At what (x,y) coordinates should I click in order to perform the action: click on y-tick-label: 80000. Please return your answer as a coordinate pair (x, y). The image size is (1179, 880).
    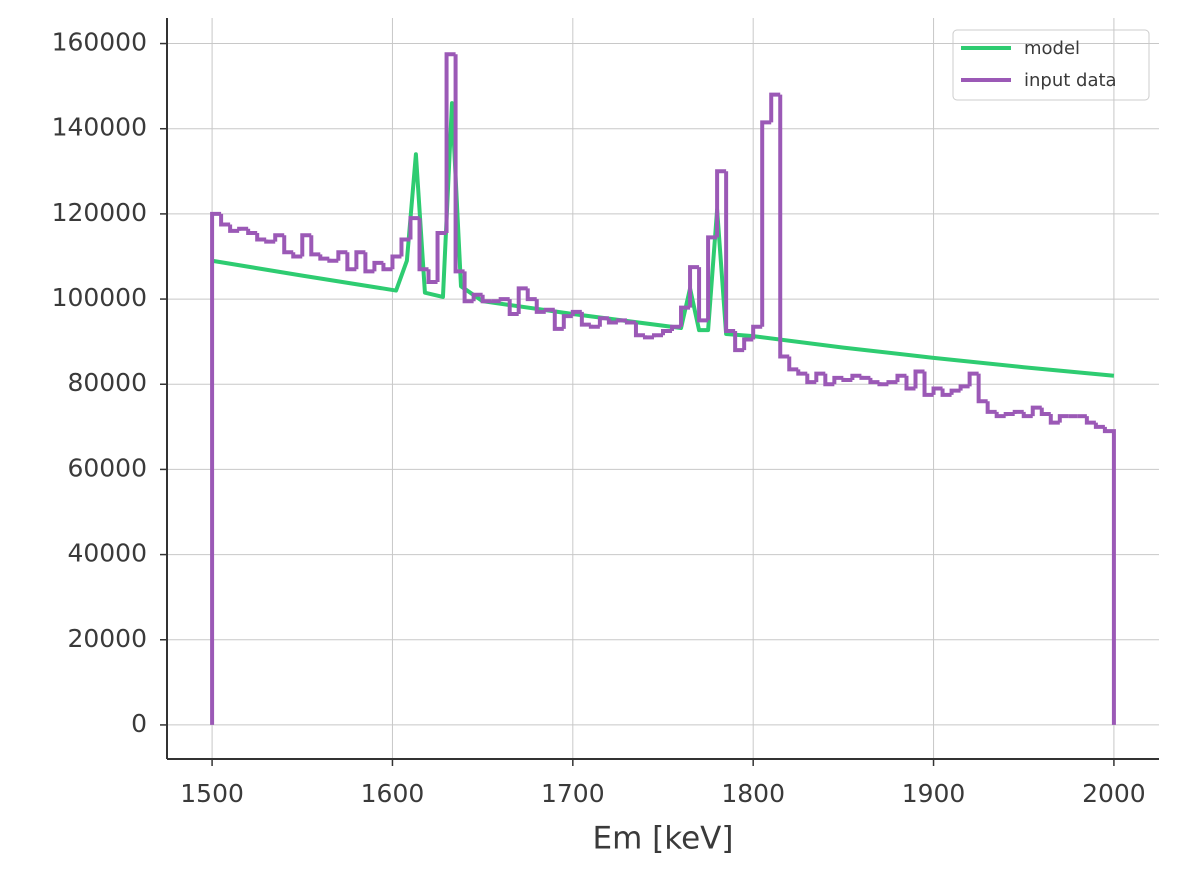
    Looking at the image, I should click on (107, 382).